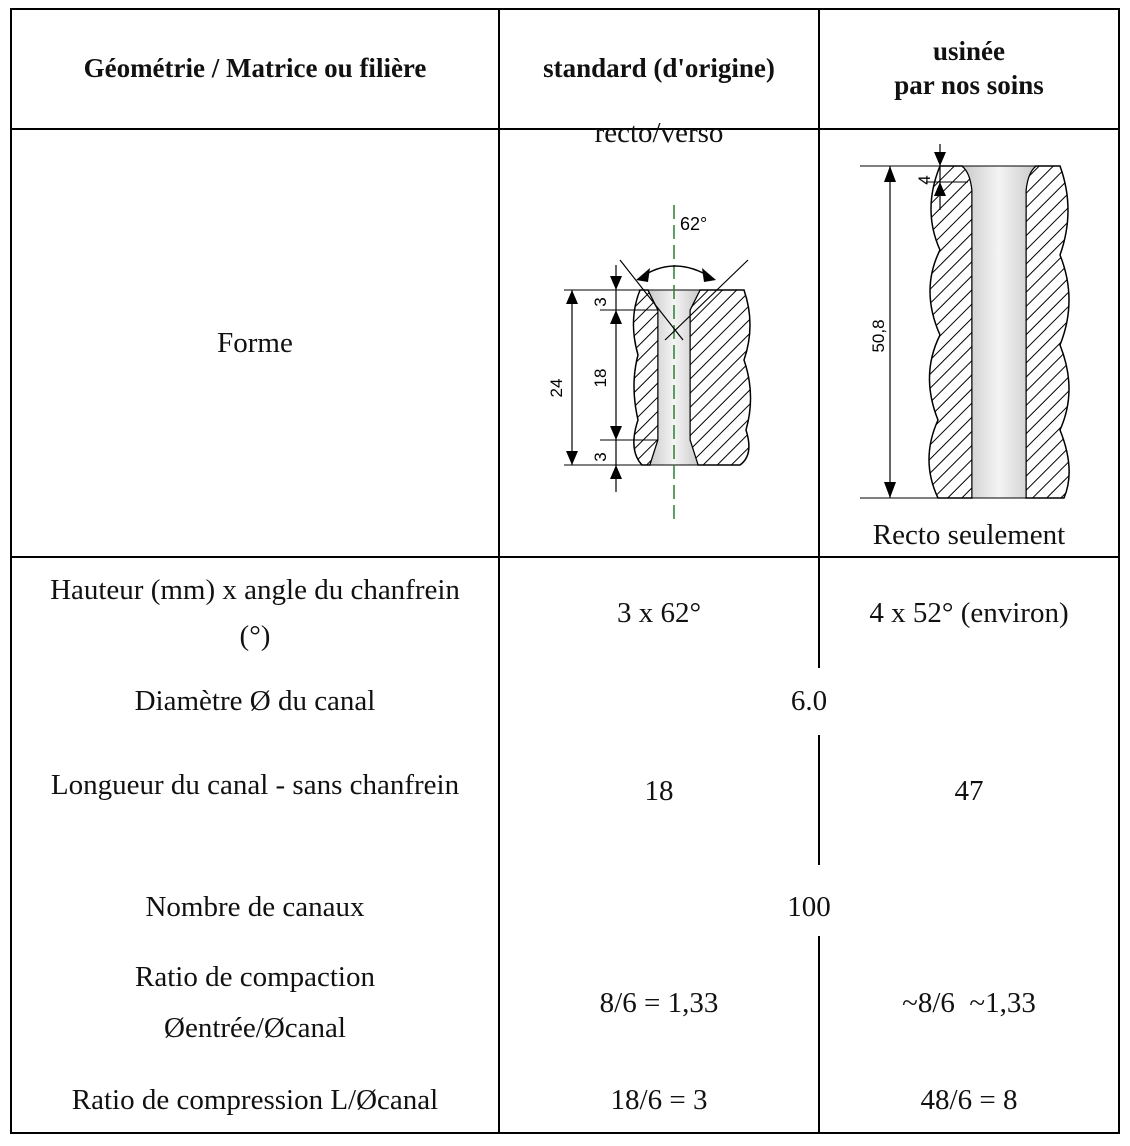 The height and width of the screenshot is (1146, 1130). I want to click on standard-die-wall-left, so click(645, 377).